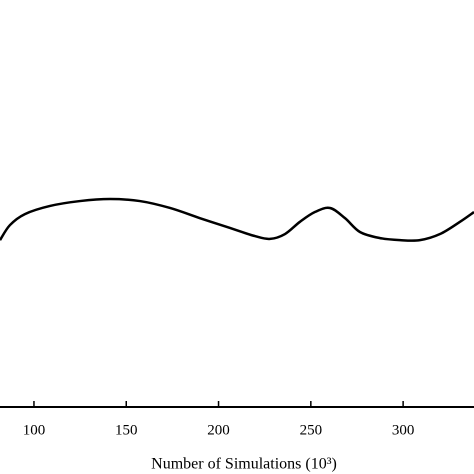 This screenshot has height=474, width=474. Describe the element at coordinates (237, 219) in the screenshot. I see `data-line` at that location.